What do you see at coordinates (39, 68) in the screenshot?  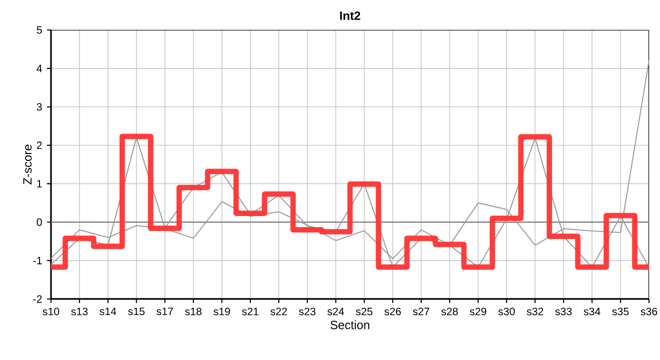 I see `y-tick-label: 4` at bounding box center [39, 68].